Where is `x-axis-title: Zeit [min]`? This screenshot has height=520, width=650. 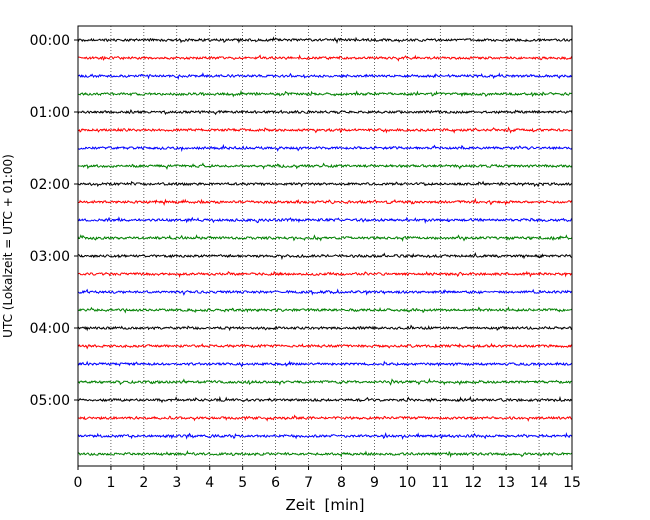 x-axis-title: Zeit [min] is located at coordinates (324, 505).